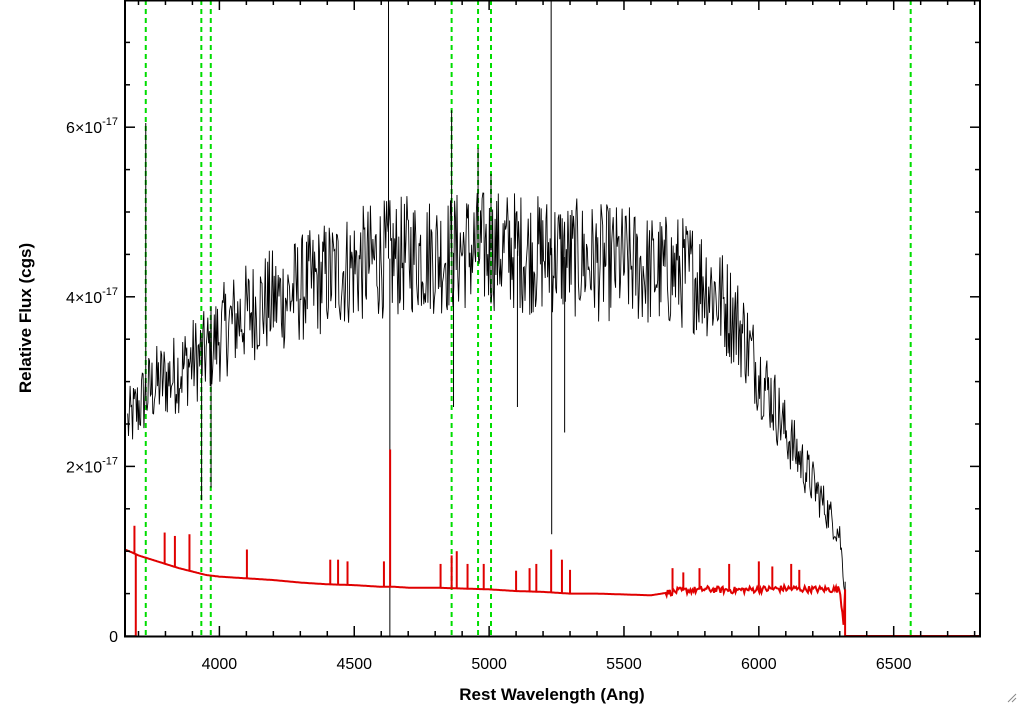  What do you see at coordinates (220, 664) in the screenshot?
I see `x-tick-label: 4000` at bounding box center [220, 664].